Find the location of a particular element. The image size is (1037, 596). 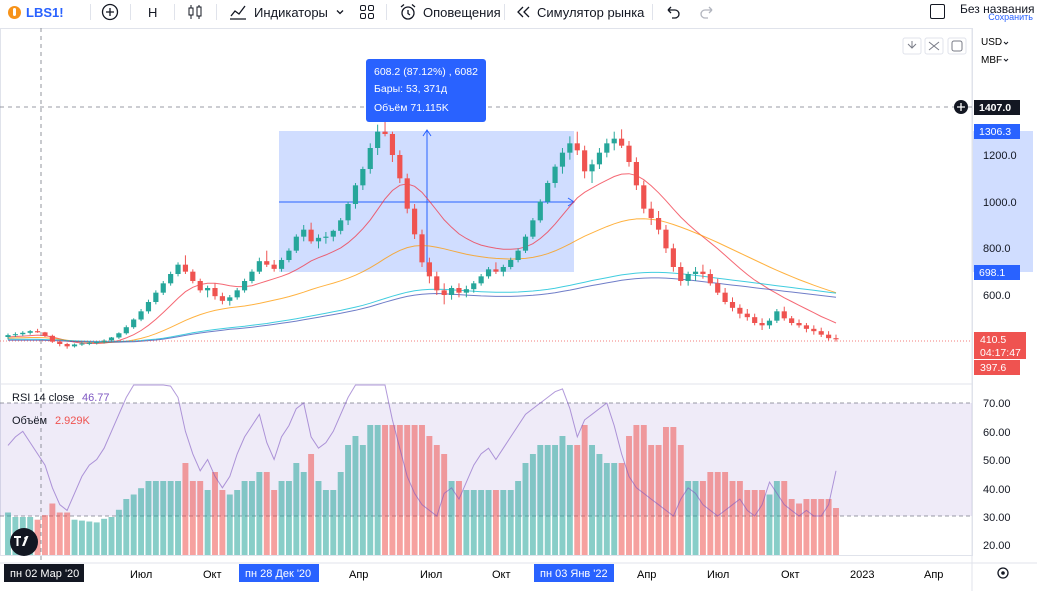

range-bottom-label is located at coordinates (997, 272).